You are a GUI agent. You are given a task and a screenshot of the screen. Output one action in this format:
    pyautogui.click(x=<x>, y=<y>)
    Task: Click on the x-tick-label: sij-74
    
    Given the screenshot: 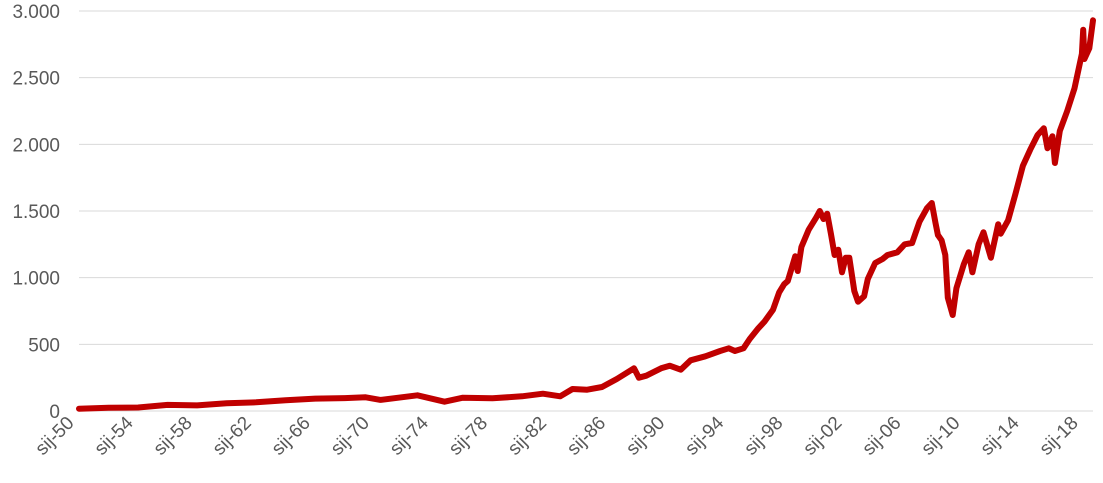 What is the action you would take?
    pyautogui.click(x=409, y=435)
    